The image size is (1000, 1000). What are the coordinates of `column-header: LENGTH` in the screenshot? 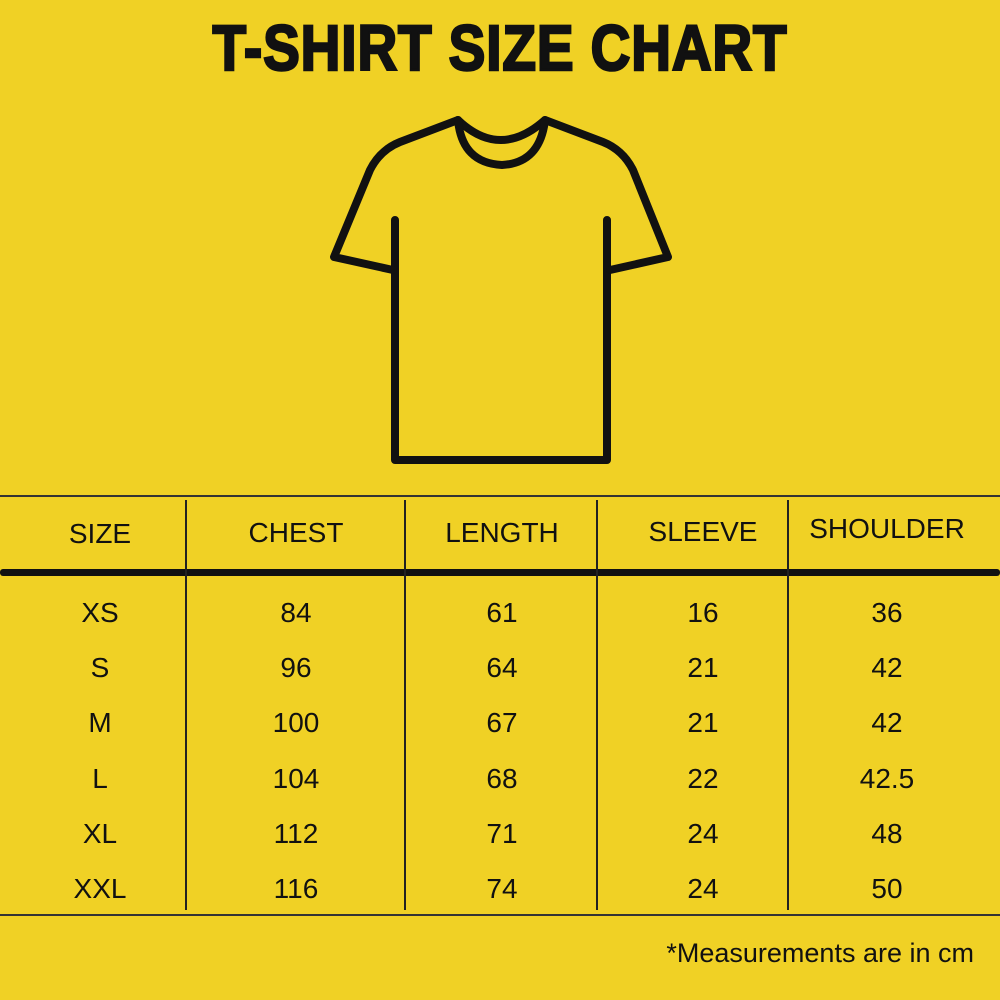 It's located at (502, 532).